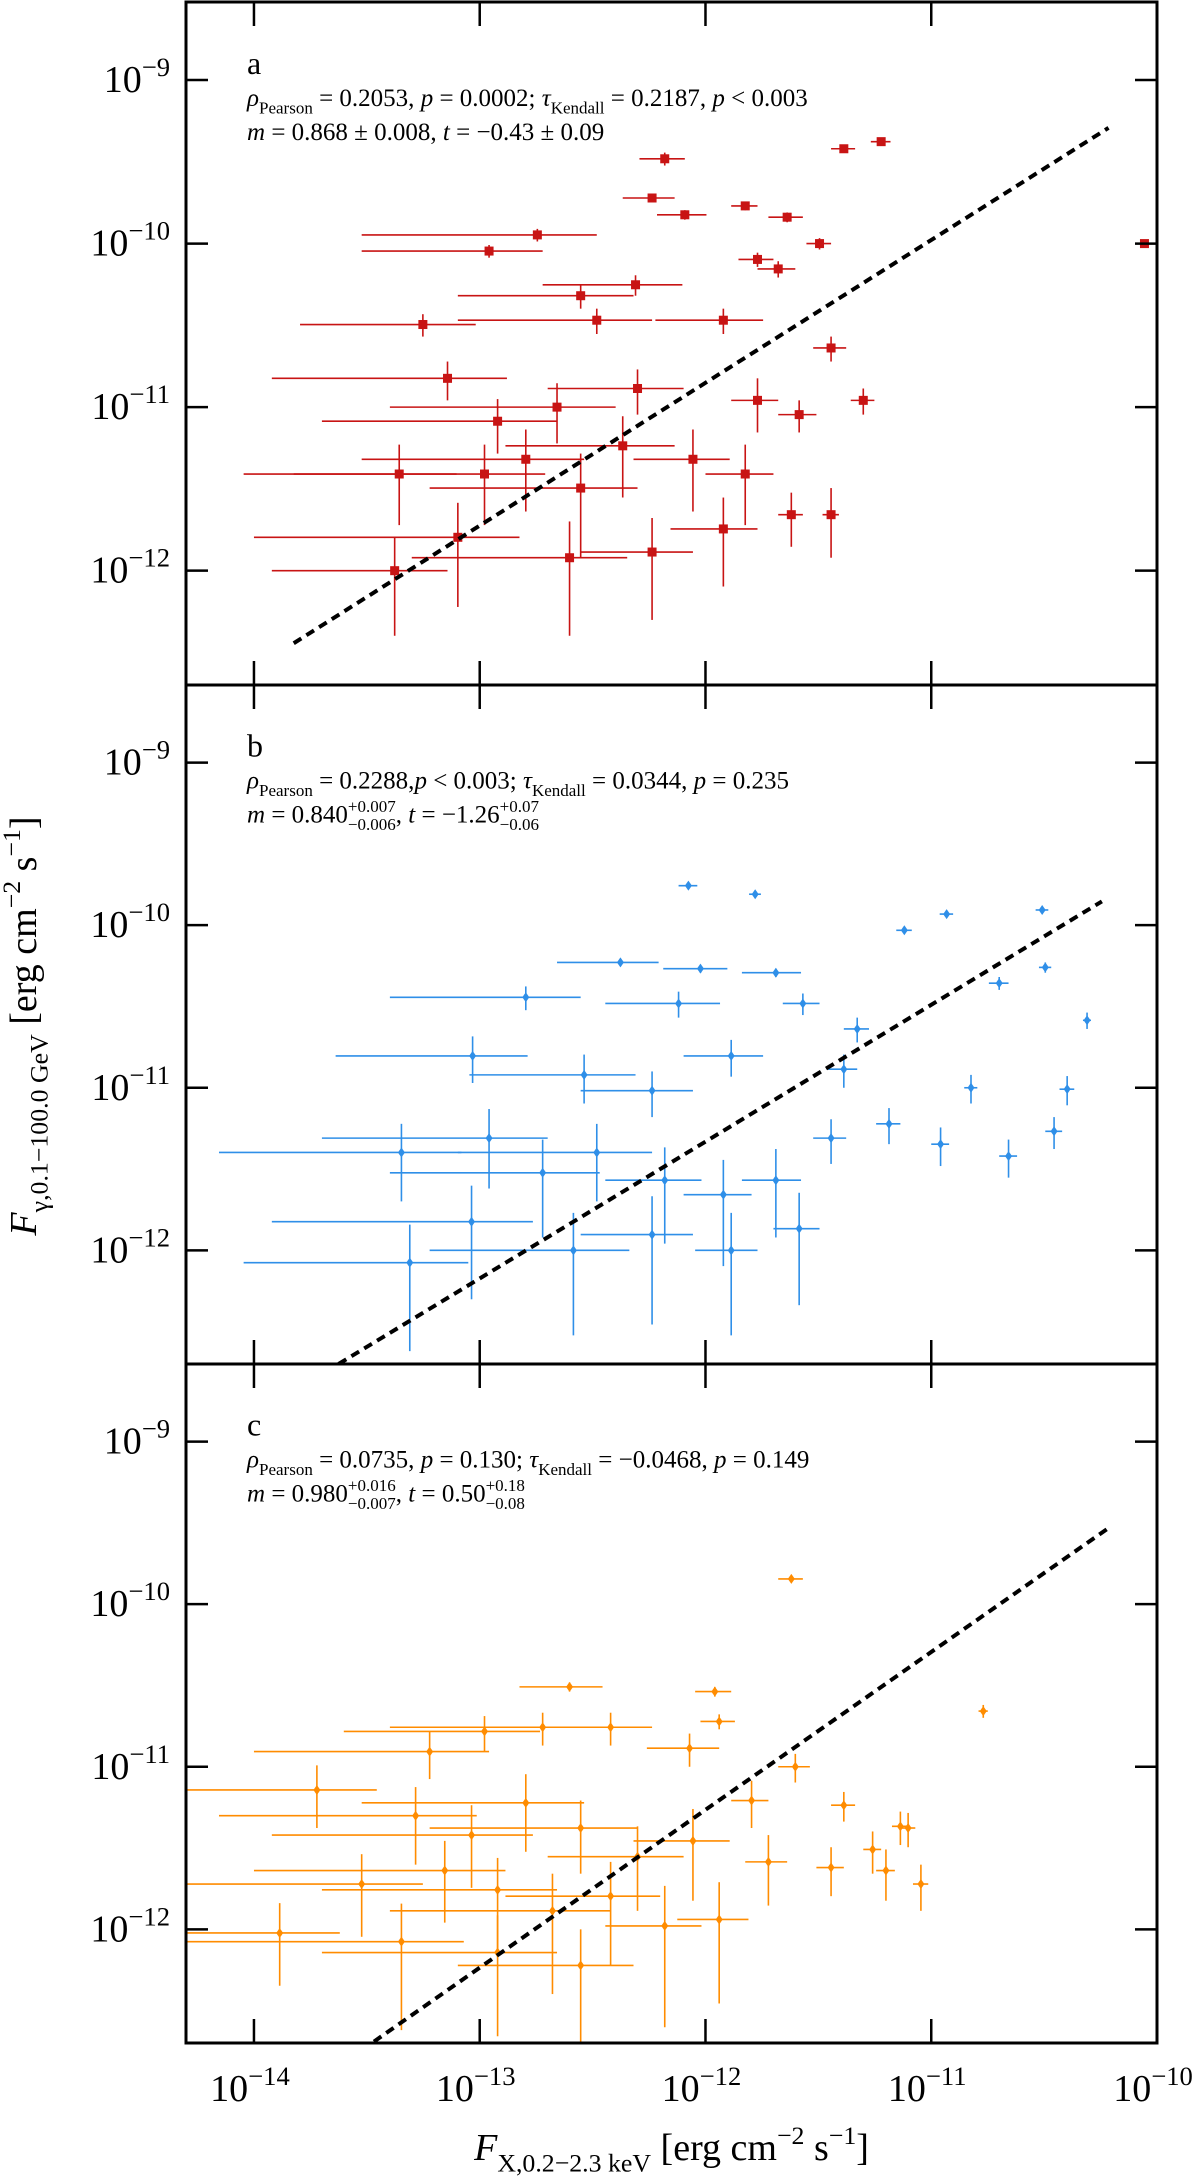 This screenshot has width=1200, height=2176. Describe the element at coordinates (476, 2085) in the screenshot. I see `x-tick-label: 10−13` at that location.